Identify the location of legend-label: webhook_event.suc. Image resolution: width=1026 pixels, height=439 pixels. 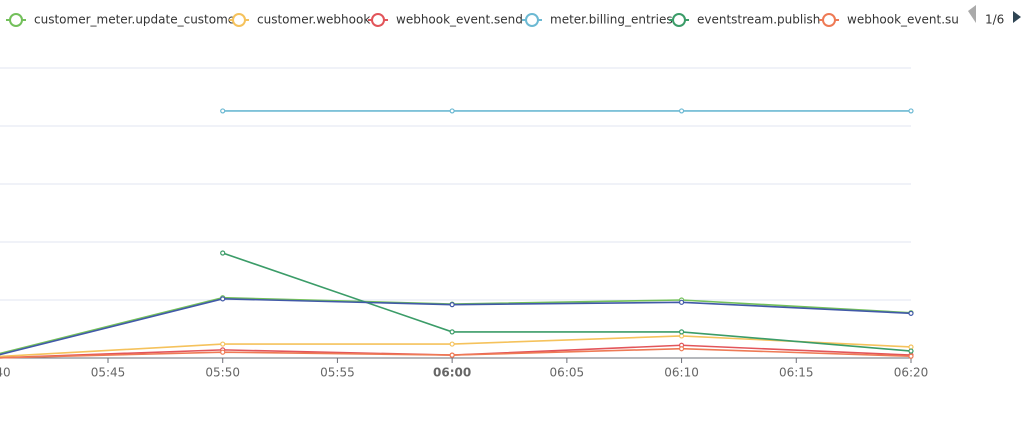
(906, 20).